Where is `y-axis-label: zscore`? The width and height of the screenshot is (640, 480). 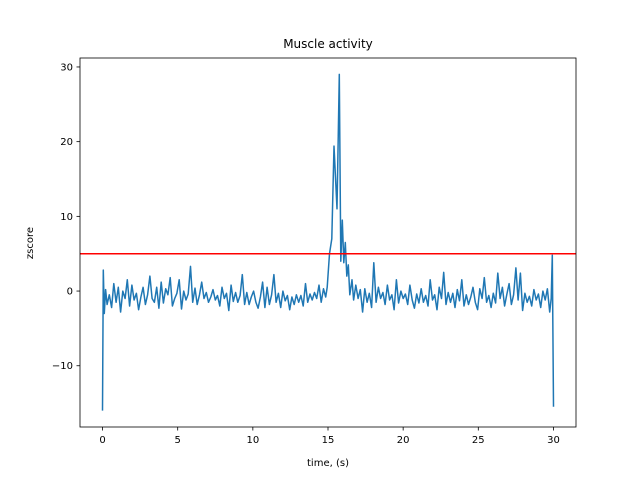
y-axis-label: zscore is located at coordinates (30, 243).